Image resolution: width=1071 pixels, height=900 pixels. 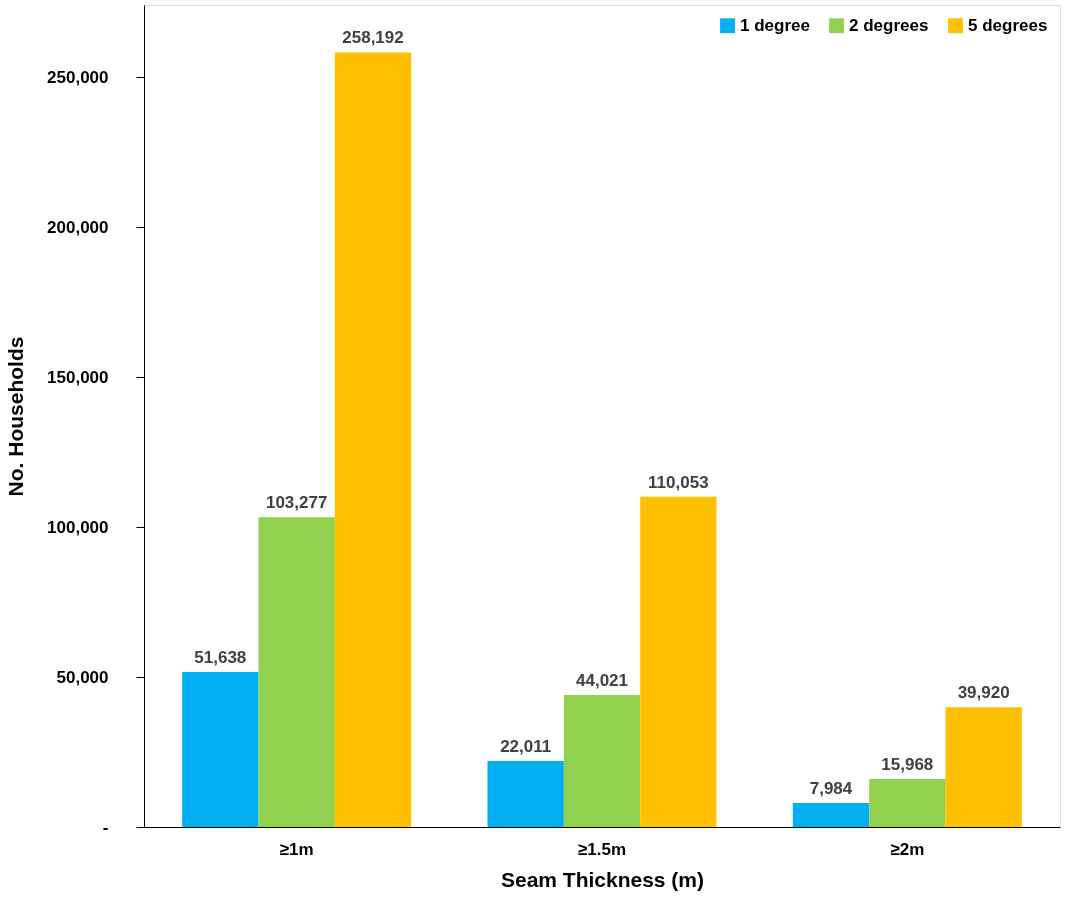 What do you see at coordinates (775, 25) in the screenshot?
I see `legend-label: 1 degree` at bounding box center [775, 25].